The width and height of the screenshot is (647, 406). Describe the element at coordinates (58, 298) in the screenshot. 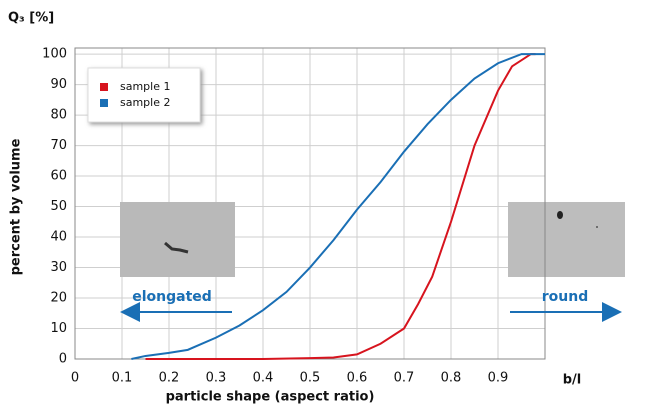

I see `y-tick-label: 20` at that location.